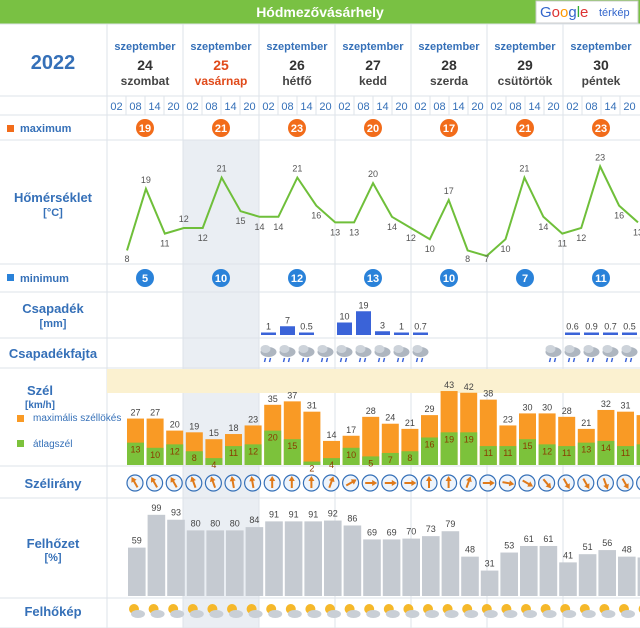 The height and width of the screenshot is (628, 640). What do you see at coordinates (296, 81) in the screenshot?
I see `day-name: hétfő` at bounding box center [296, 81].